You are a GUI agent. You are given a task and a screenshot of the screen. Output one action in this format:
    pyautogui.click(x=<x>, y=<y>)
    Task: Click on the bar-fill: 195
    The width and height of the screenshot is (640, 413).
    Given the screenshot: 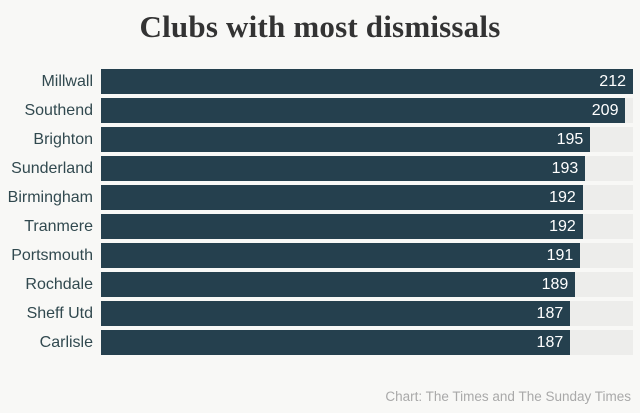 What is the action you would take?
    pyautogui.click(x=346, y=139)
    